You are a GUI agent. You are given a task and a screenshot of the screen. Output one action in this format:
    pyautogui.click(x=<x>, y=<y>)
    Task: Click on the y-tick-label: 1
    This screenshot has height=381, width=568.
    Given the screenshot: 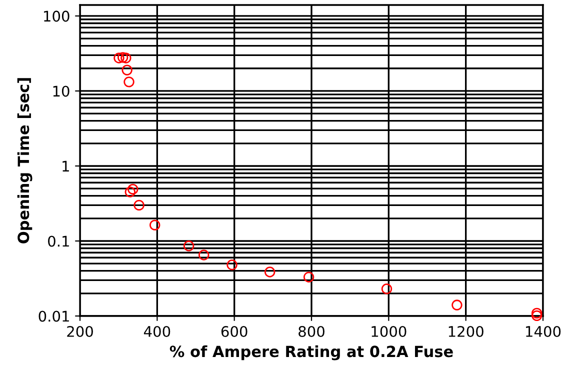 What is the action you would take?
    pyautogui.click(x=65, y=166)
    